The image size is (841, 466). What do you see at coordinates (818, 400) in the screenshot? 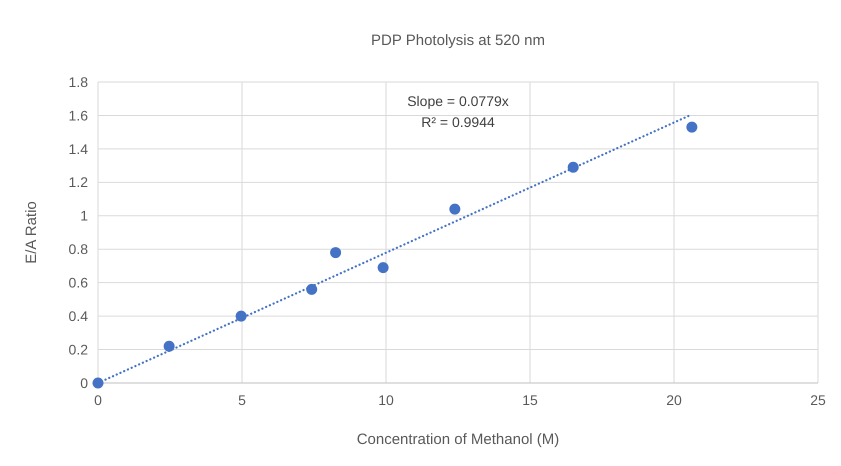
I see `x-tick-label: 25` at bounding box center [818, 400].